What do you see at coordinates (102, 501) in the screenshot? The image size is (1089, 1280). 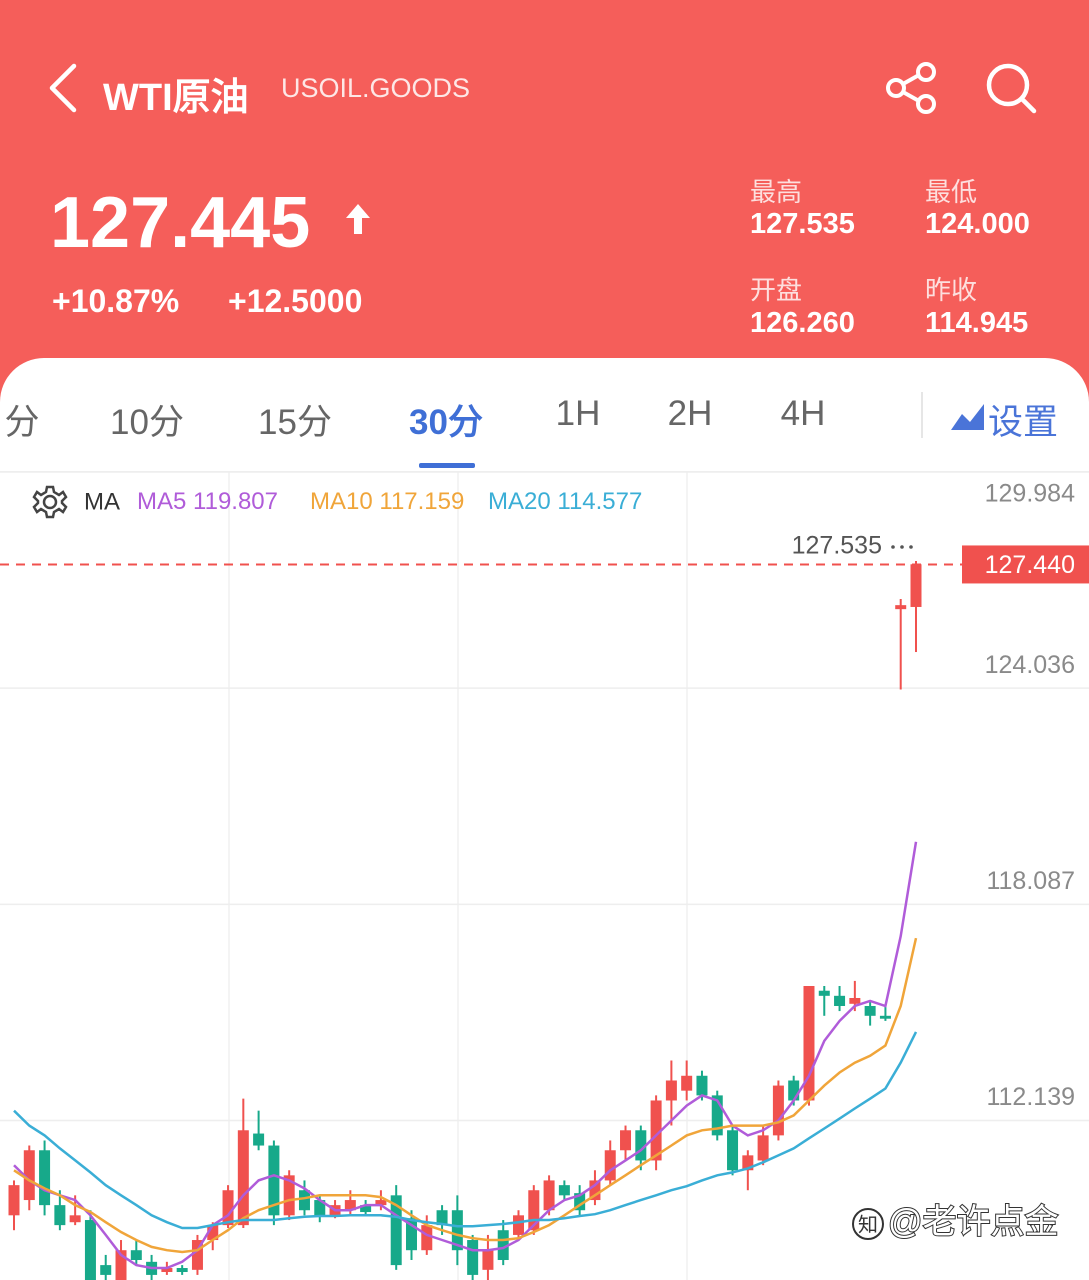 I see `indicator-label: MA` at bounding box center [102, 501].